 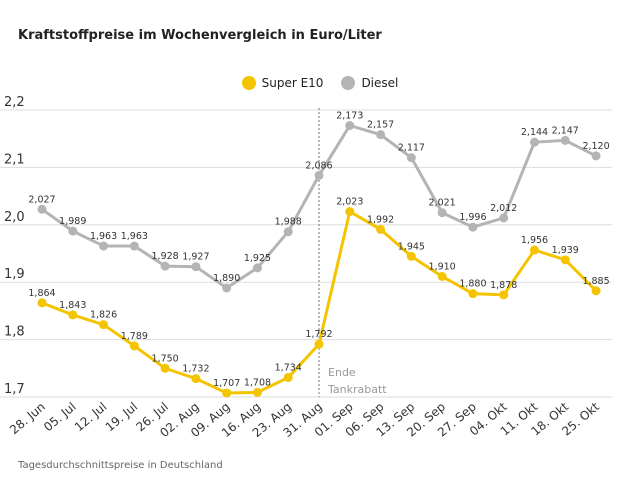 What do you see at coordinates (257, 382) in the screenshot?
I see `data-label: 1,708` at bounding box center [257, 382].